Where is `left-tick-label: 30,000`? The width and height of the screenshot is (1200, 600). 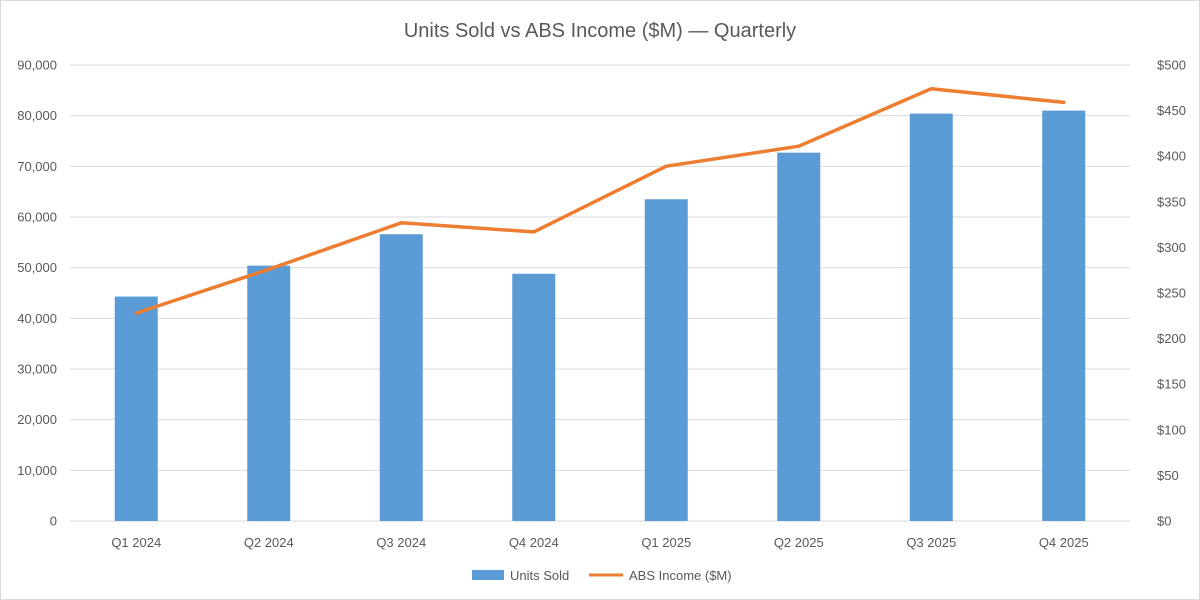 left-tick-label: 30,000 is located at coordinates (37, 369).